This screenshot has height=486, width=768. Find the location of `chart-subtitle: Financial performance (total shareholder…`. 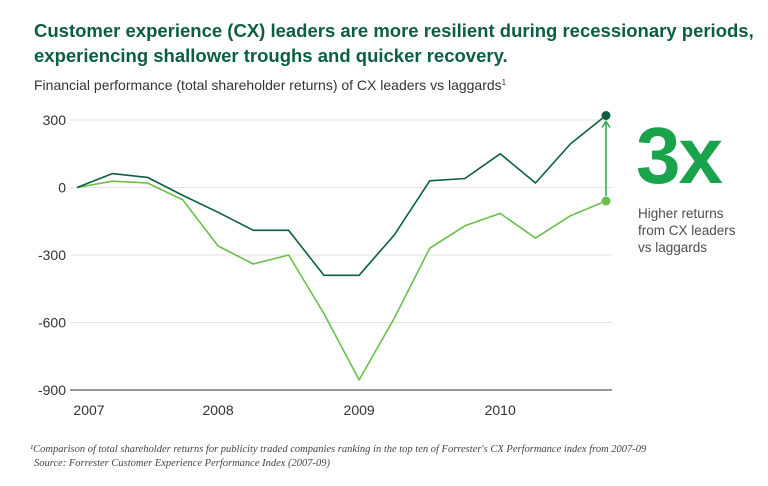

chart-subtitle: Financial performance (total shareholder… is located at coordinates (270, 85).